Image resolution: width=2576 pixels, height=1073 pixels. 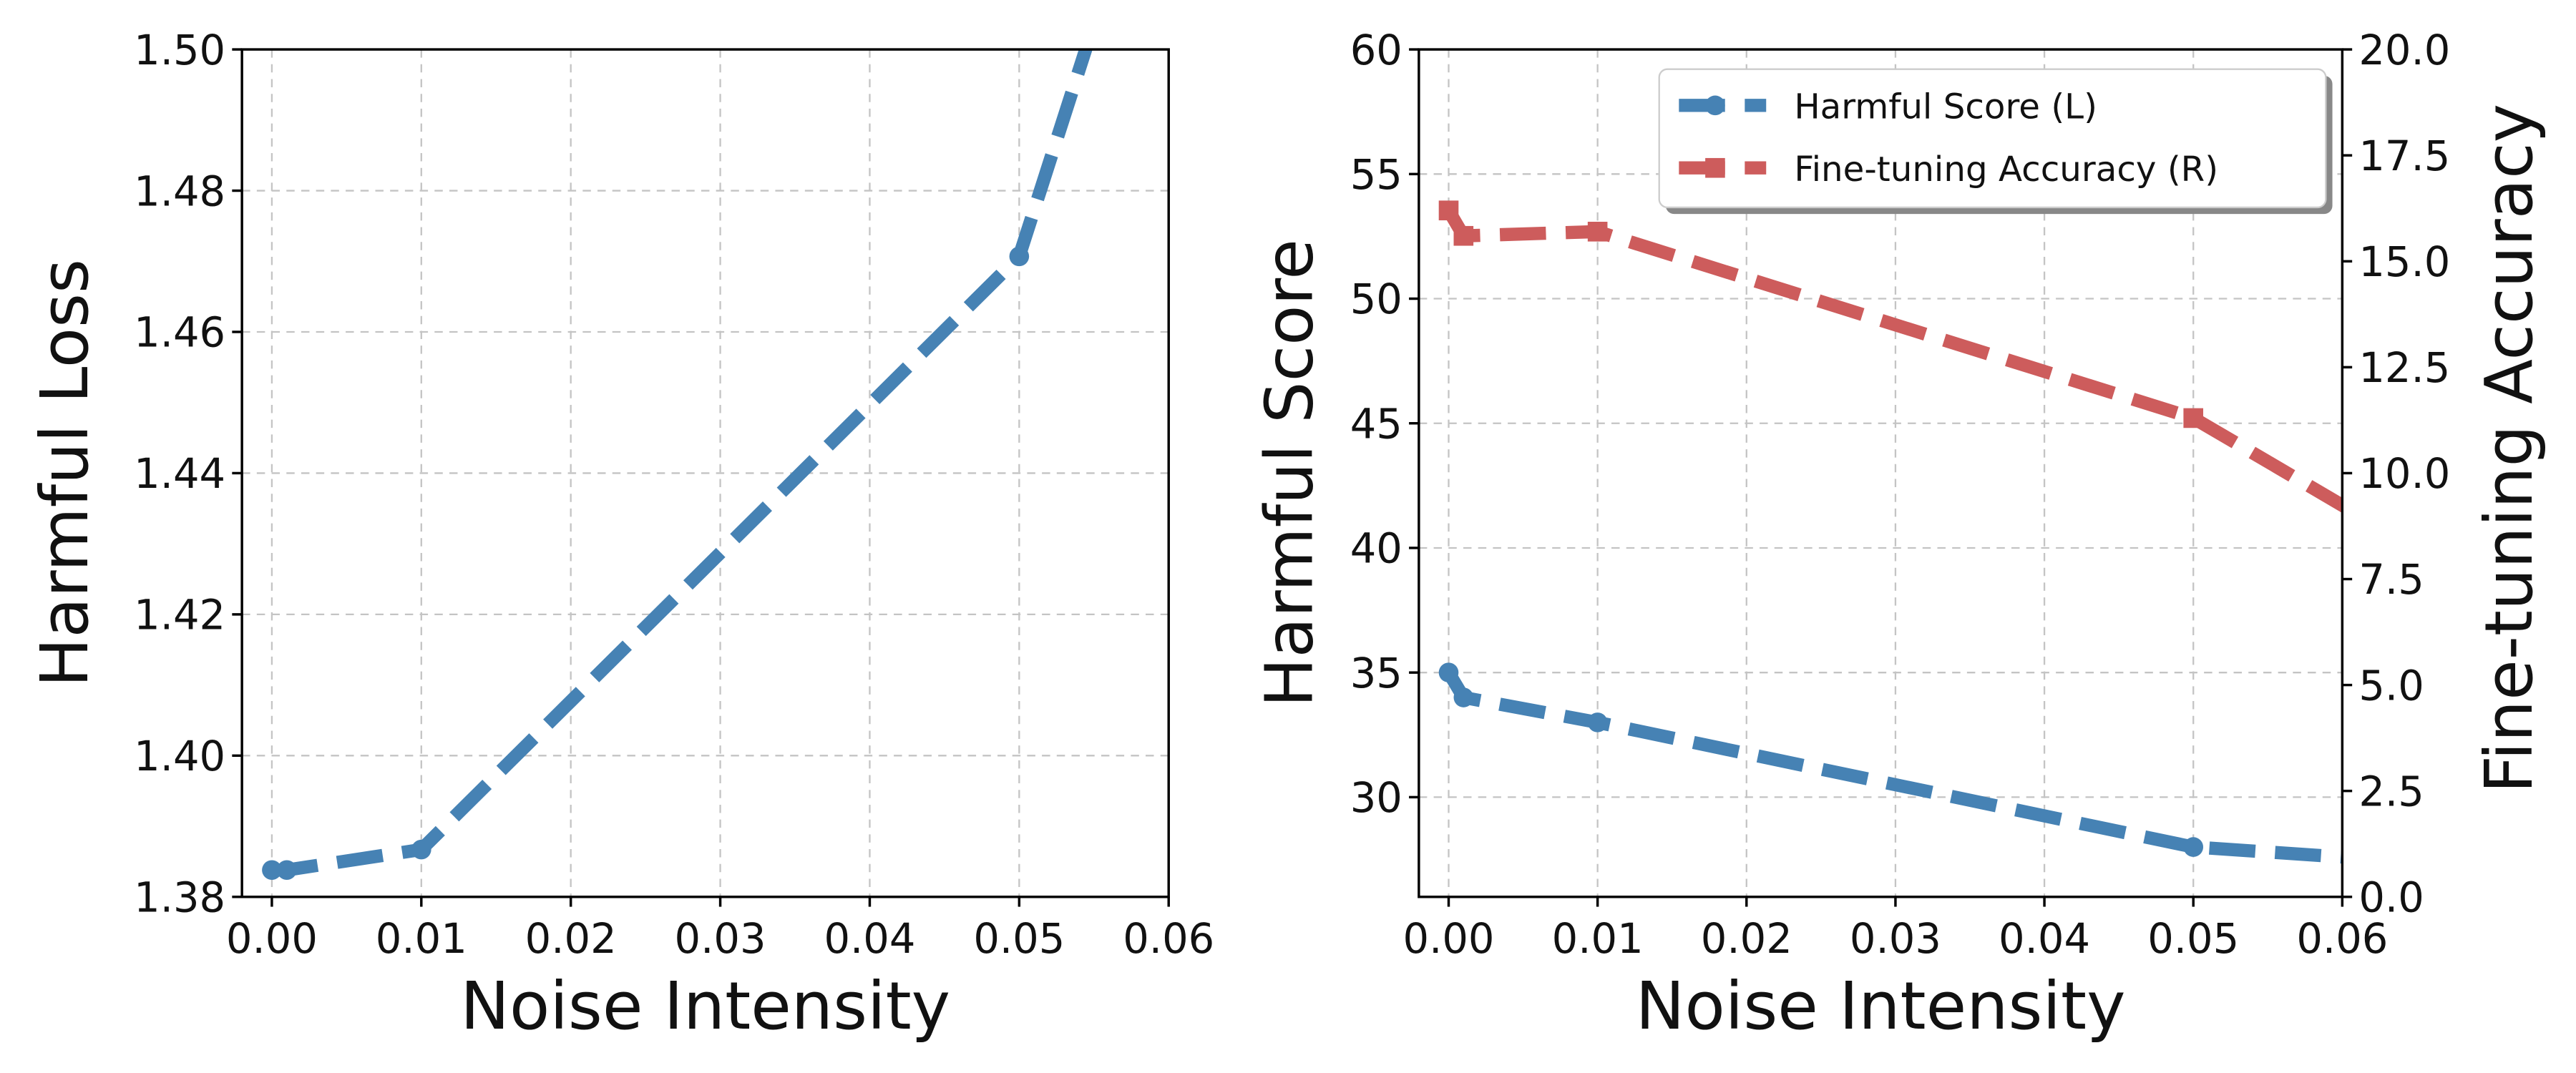 What do you see at coordinates (2391, 686) in the screenshot?
I see `y2-tick-label: 5.0` at bounding box center [2391, 686].